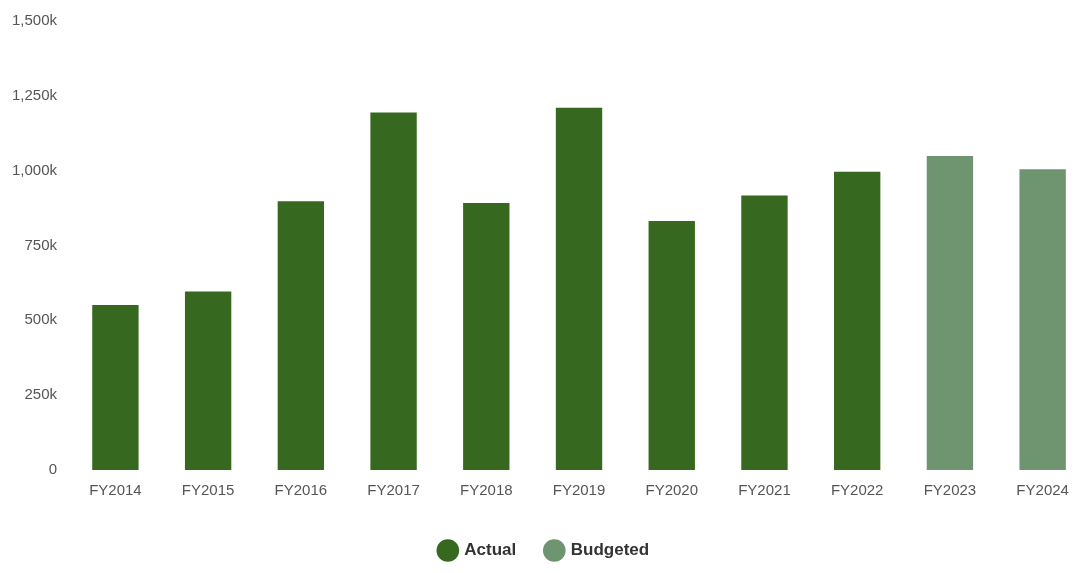  Describe the element at coordinates (41, 319) in the screenshot. I see `y-tick-label: 500k` at that location.